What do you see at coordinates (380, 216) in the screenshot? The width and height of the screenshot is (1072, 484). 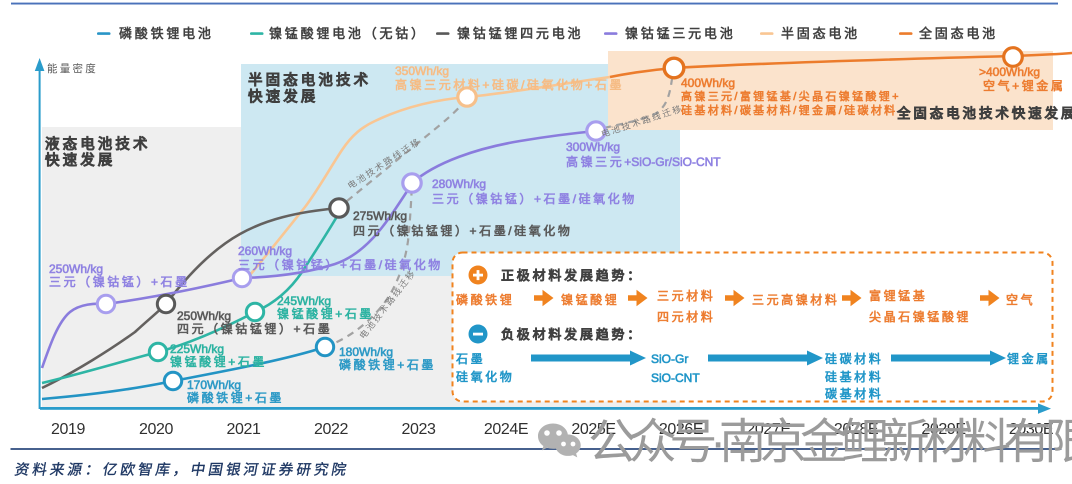 I see `svg-text: 275Wh/kg` at bounding box center [380, 216].